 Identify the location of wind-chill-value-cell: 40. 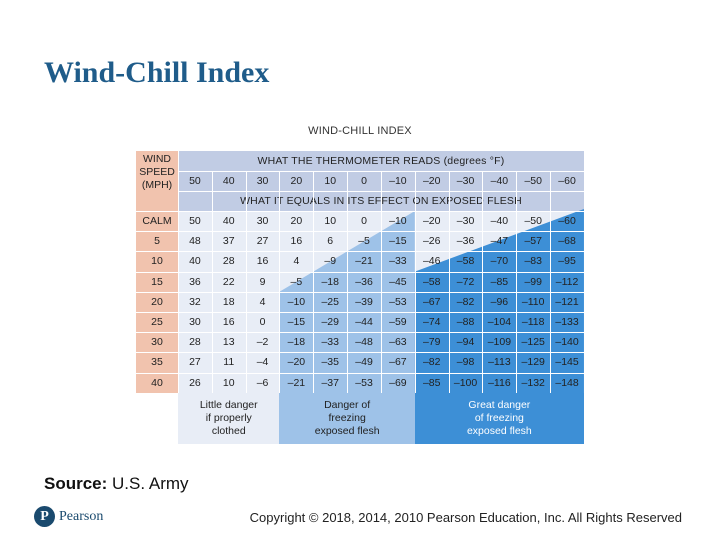
(228, 221).